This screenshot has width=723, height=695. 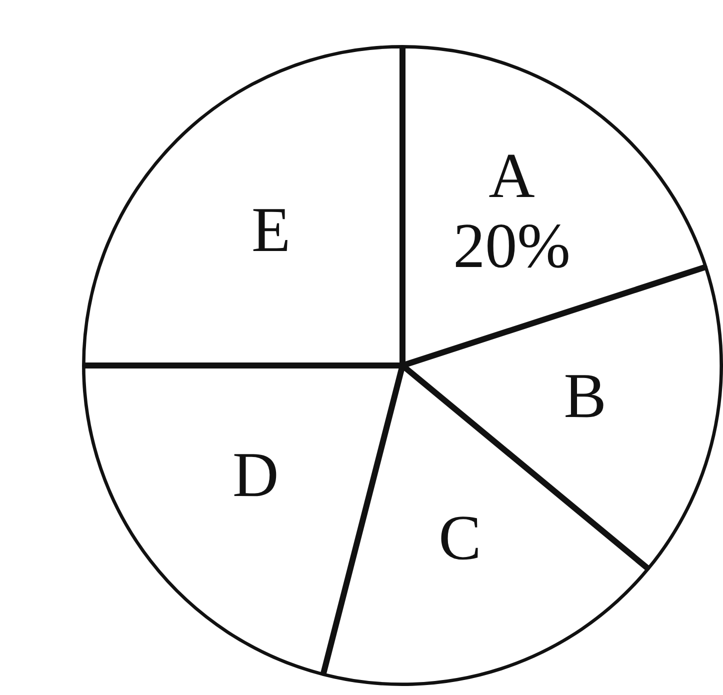 I want to click on slice-label: C, so click(x=460, y=538).